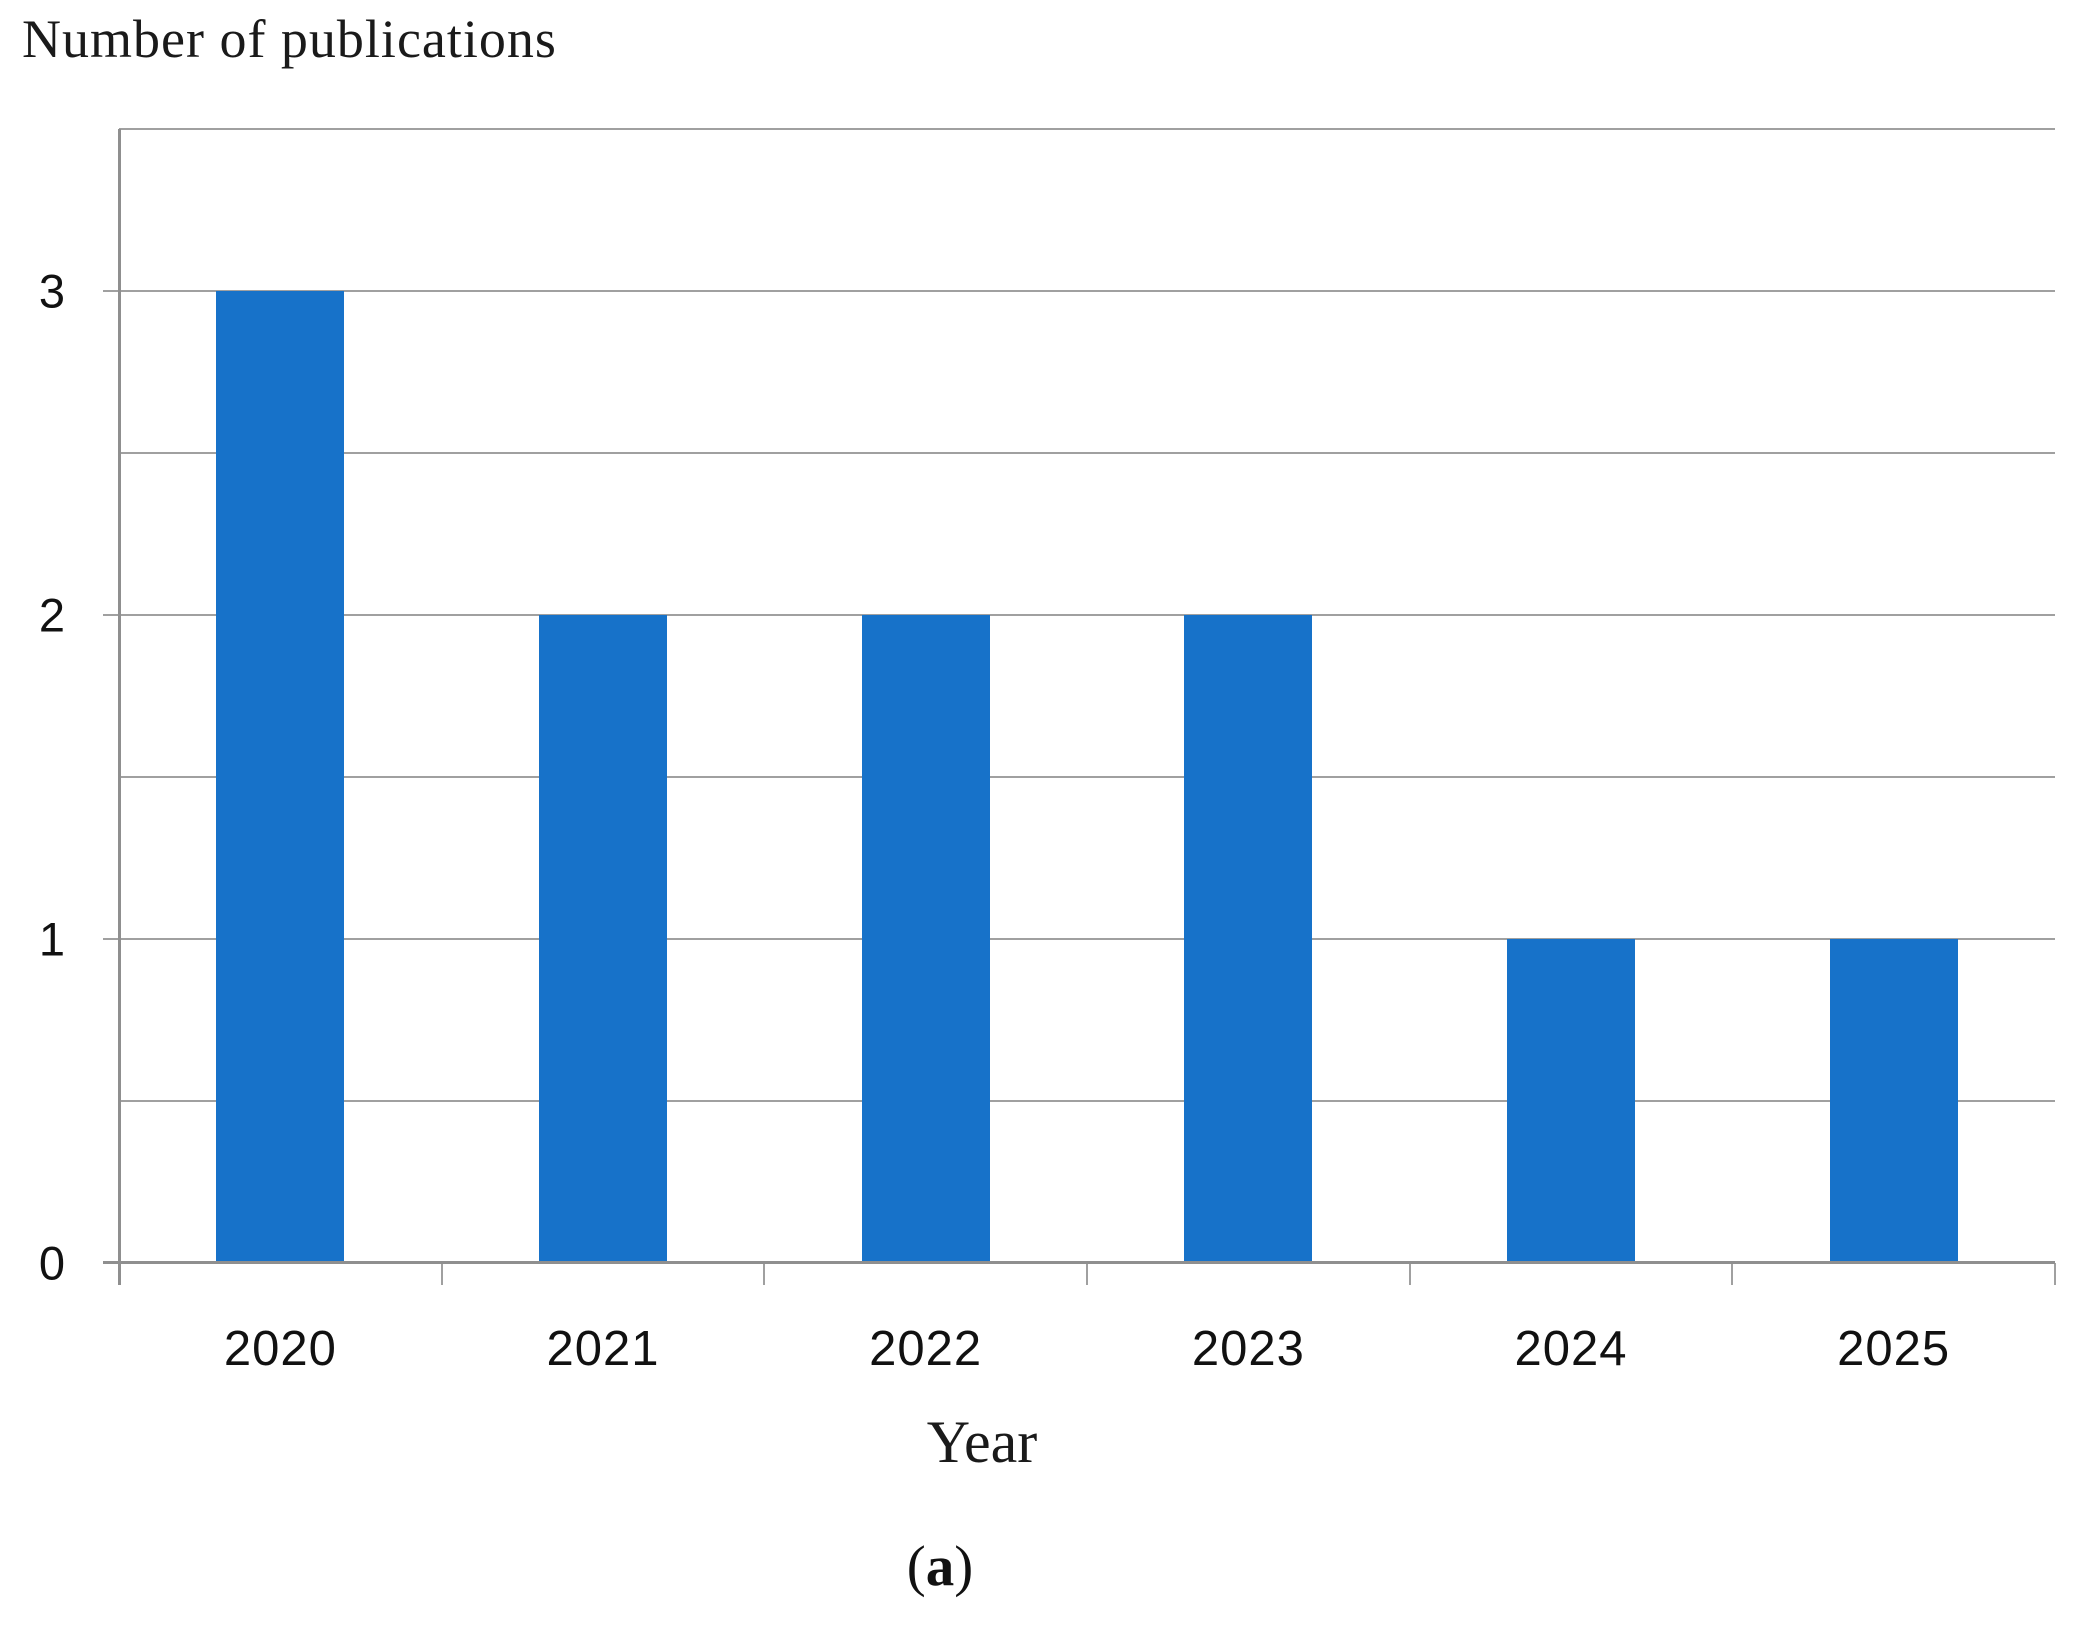  Describe the element at coordinates (119, 707) in the screenshot. I see `y-axis-line` at that location.